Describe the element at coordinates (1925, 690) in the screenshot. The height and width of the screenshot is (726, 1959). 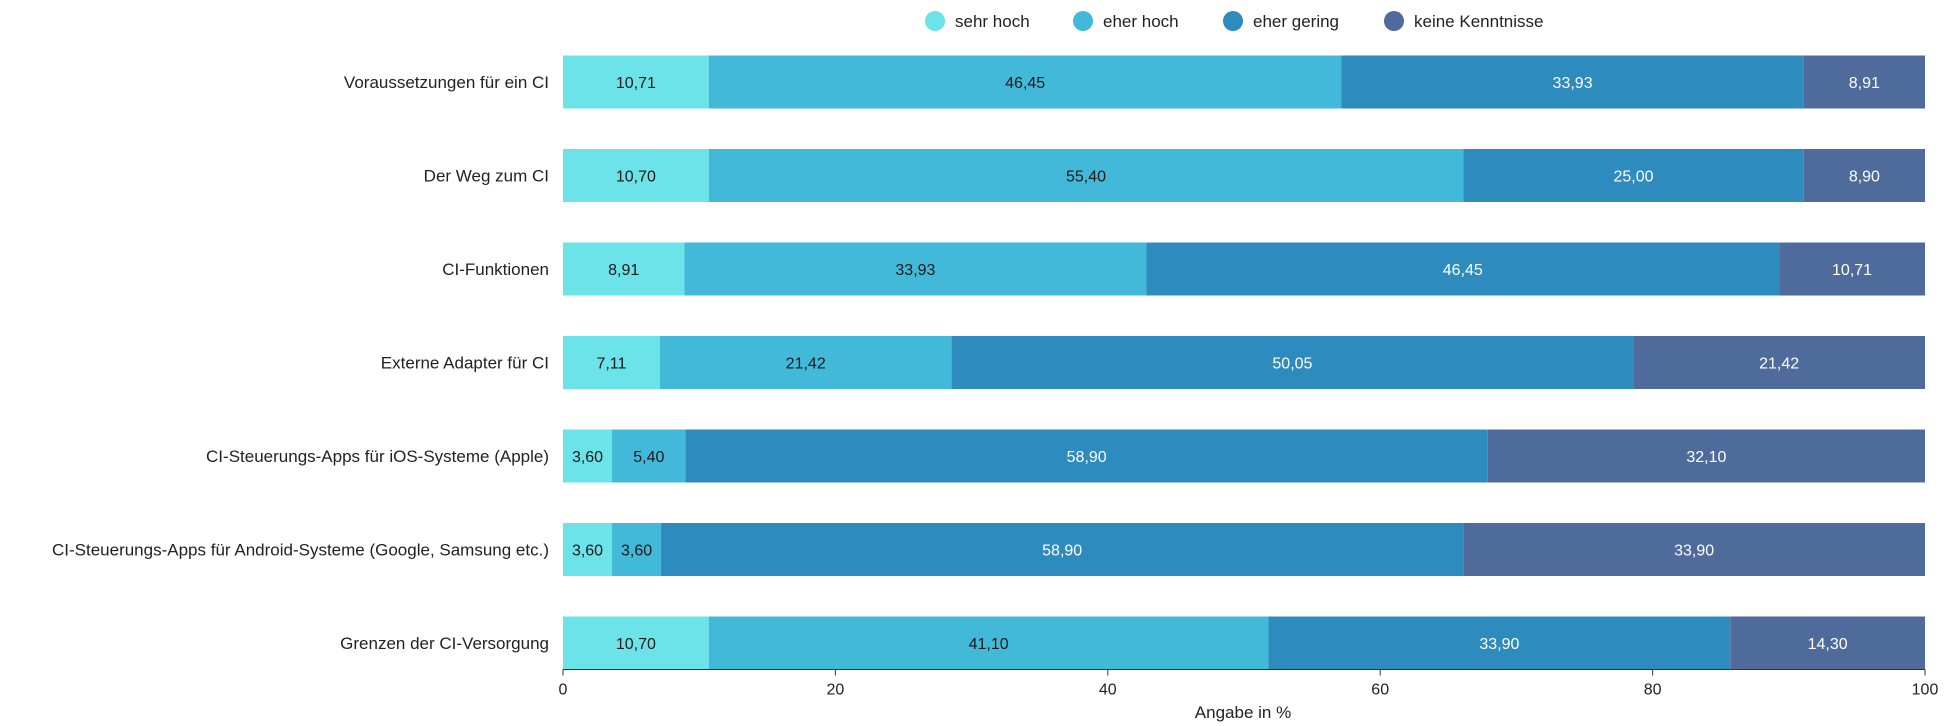
I see `x-tick-label: 100` at that location.